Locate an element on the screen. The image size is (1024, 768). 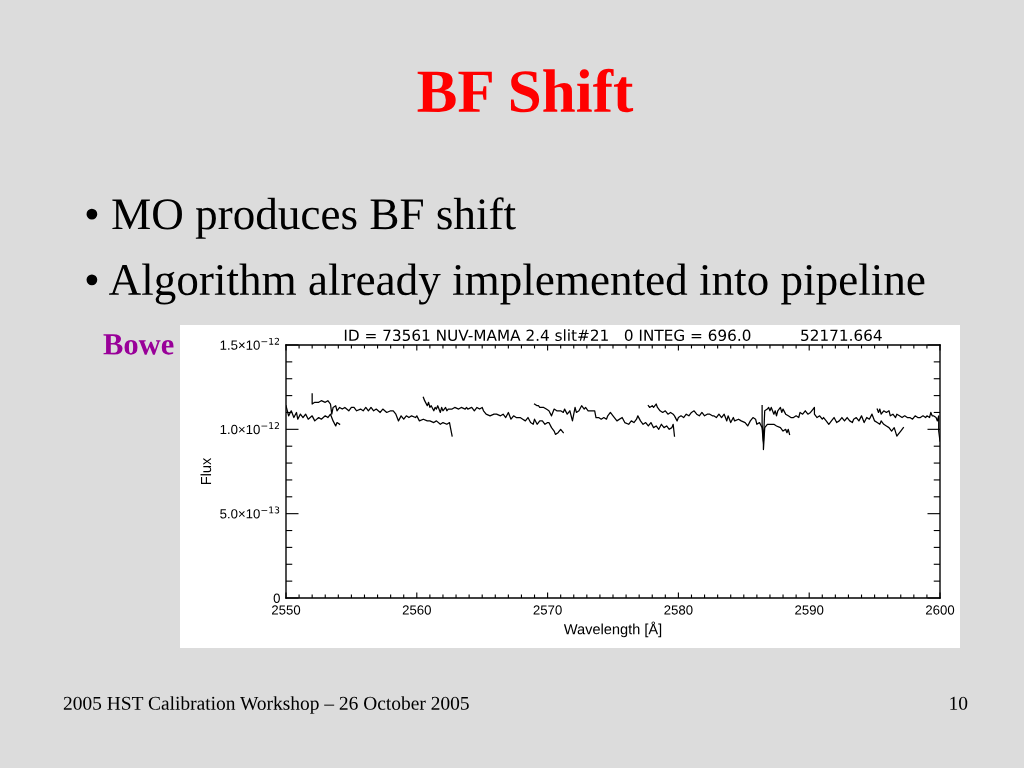
x-tick-label: 2560 is located at coordinates (416, 610).